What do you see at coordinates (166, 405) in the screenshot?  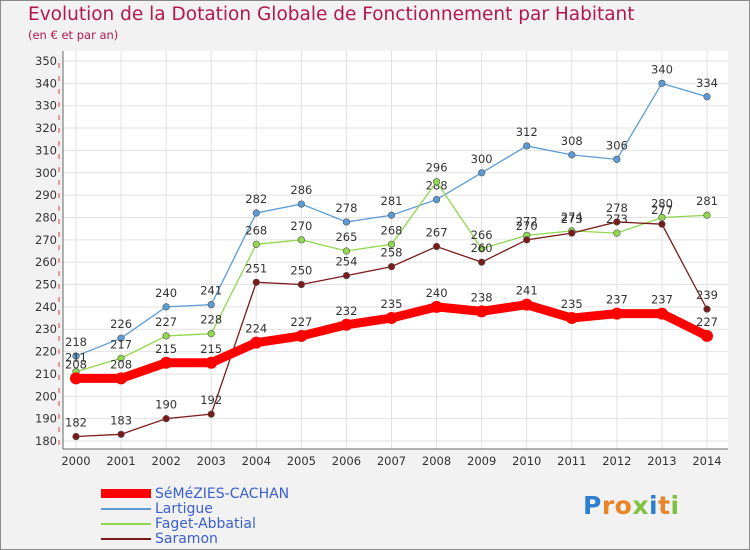 I see `data-label-saramon: 190` at bounding box center [166, 405].